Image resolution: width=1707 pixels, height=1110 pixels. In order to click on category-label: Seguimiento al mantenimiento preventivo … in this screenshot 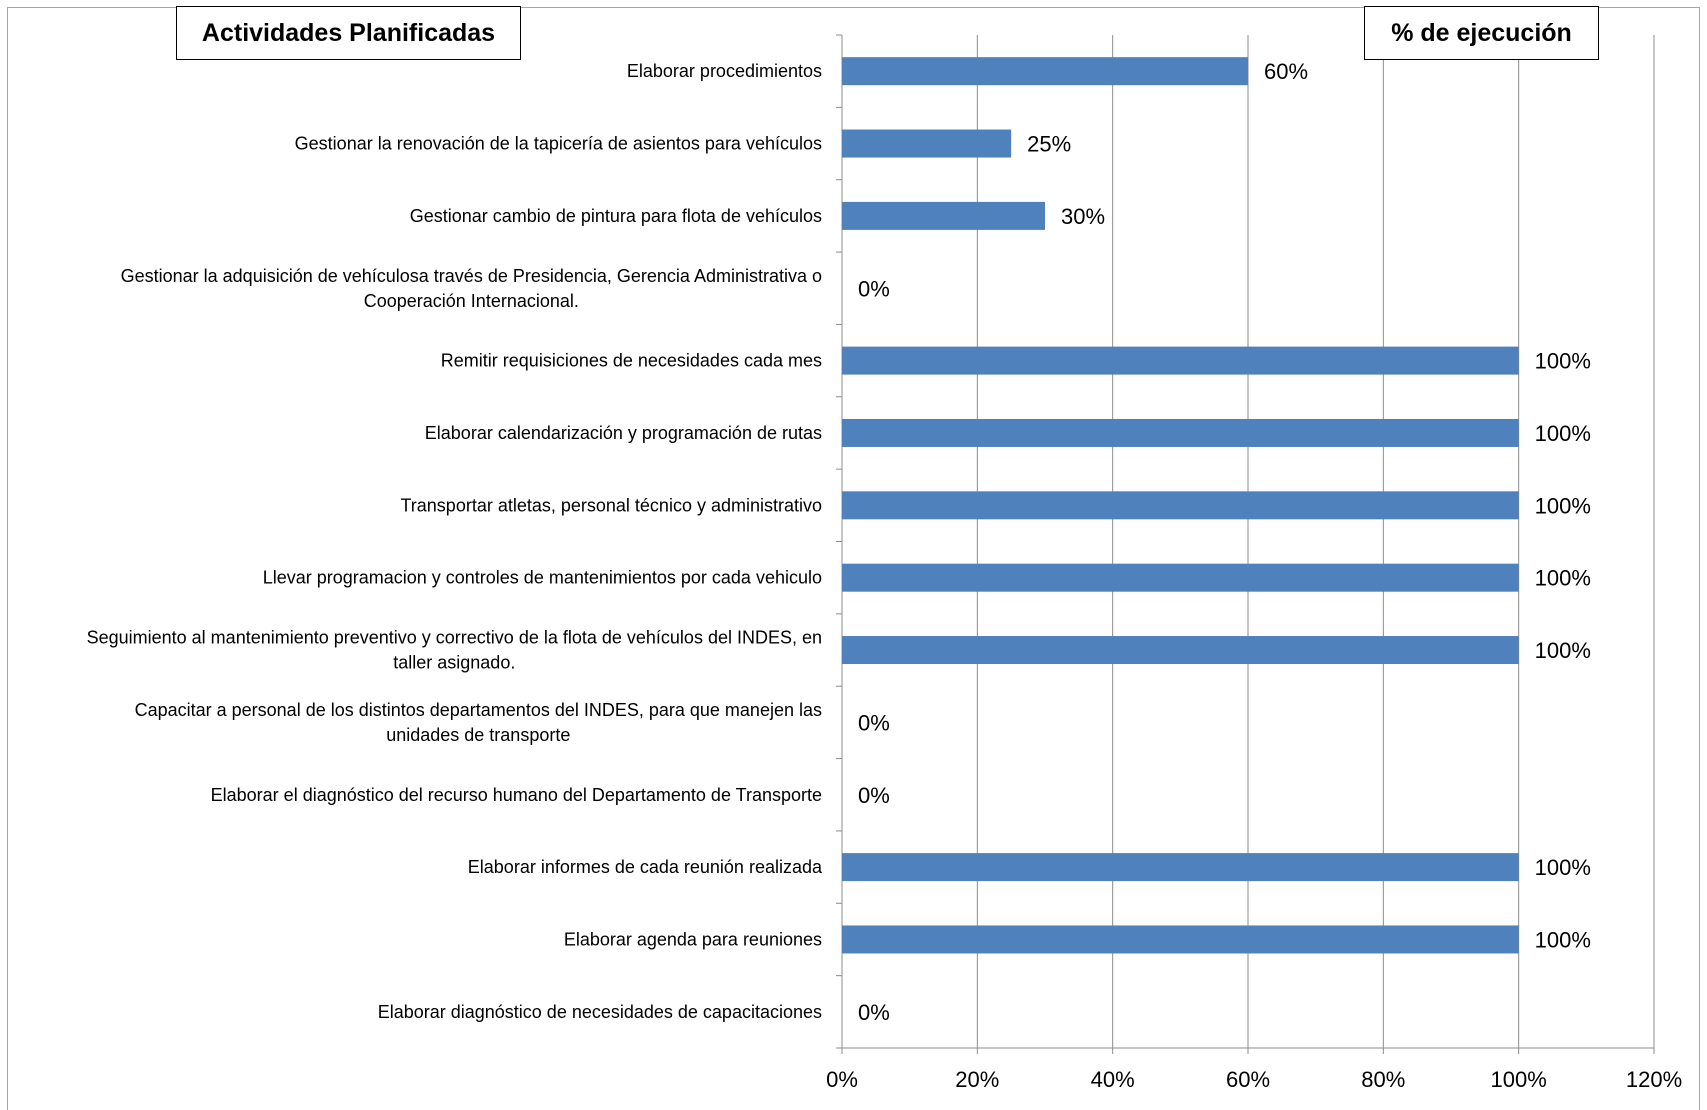, I will do `click(454, 638)`.